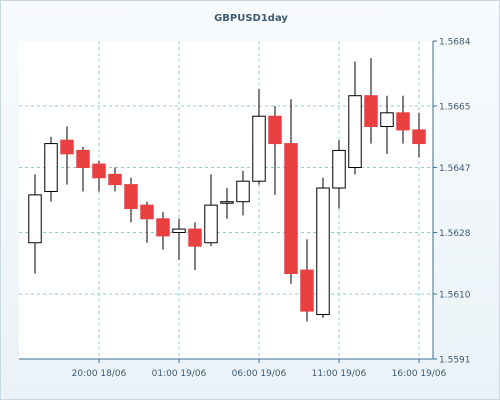 Image resolution: width=500 pixels, height=400 pixels. I want to click on x-tick-label: 20:00 18/06, so click(99, 374).